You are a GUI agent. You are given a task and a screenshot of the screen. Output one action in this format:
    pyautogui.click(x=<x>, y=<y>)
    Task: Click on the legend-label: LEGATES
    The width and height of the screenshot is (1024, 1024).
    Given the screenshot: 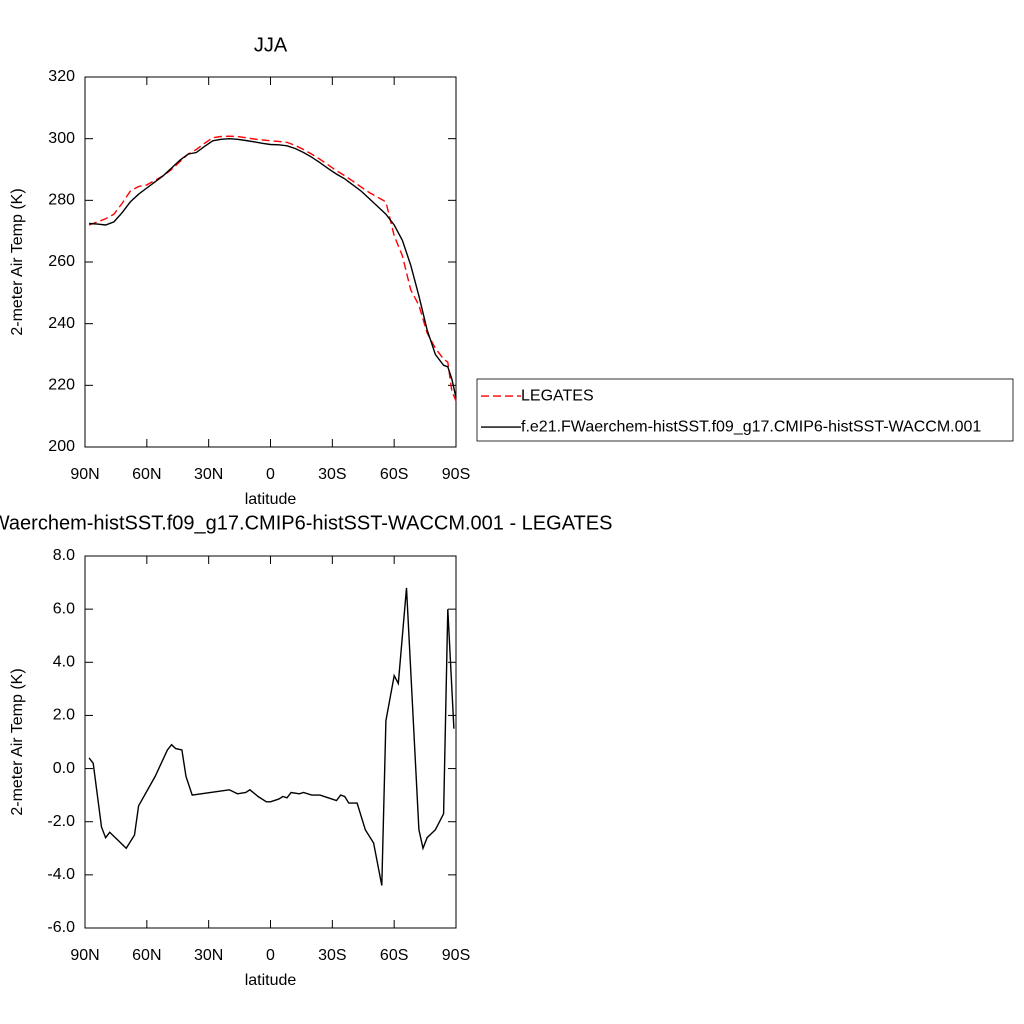 What is the action you would take?
    pyautogui.click(x=557, y=395)
    